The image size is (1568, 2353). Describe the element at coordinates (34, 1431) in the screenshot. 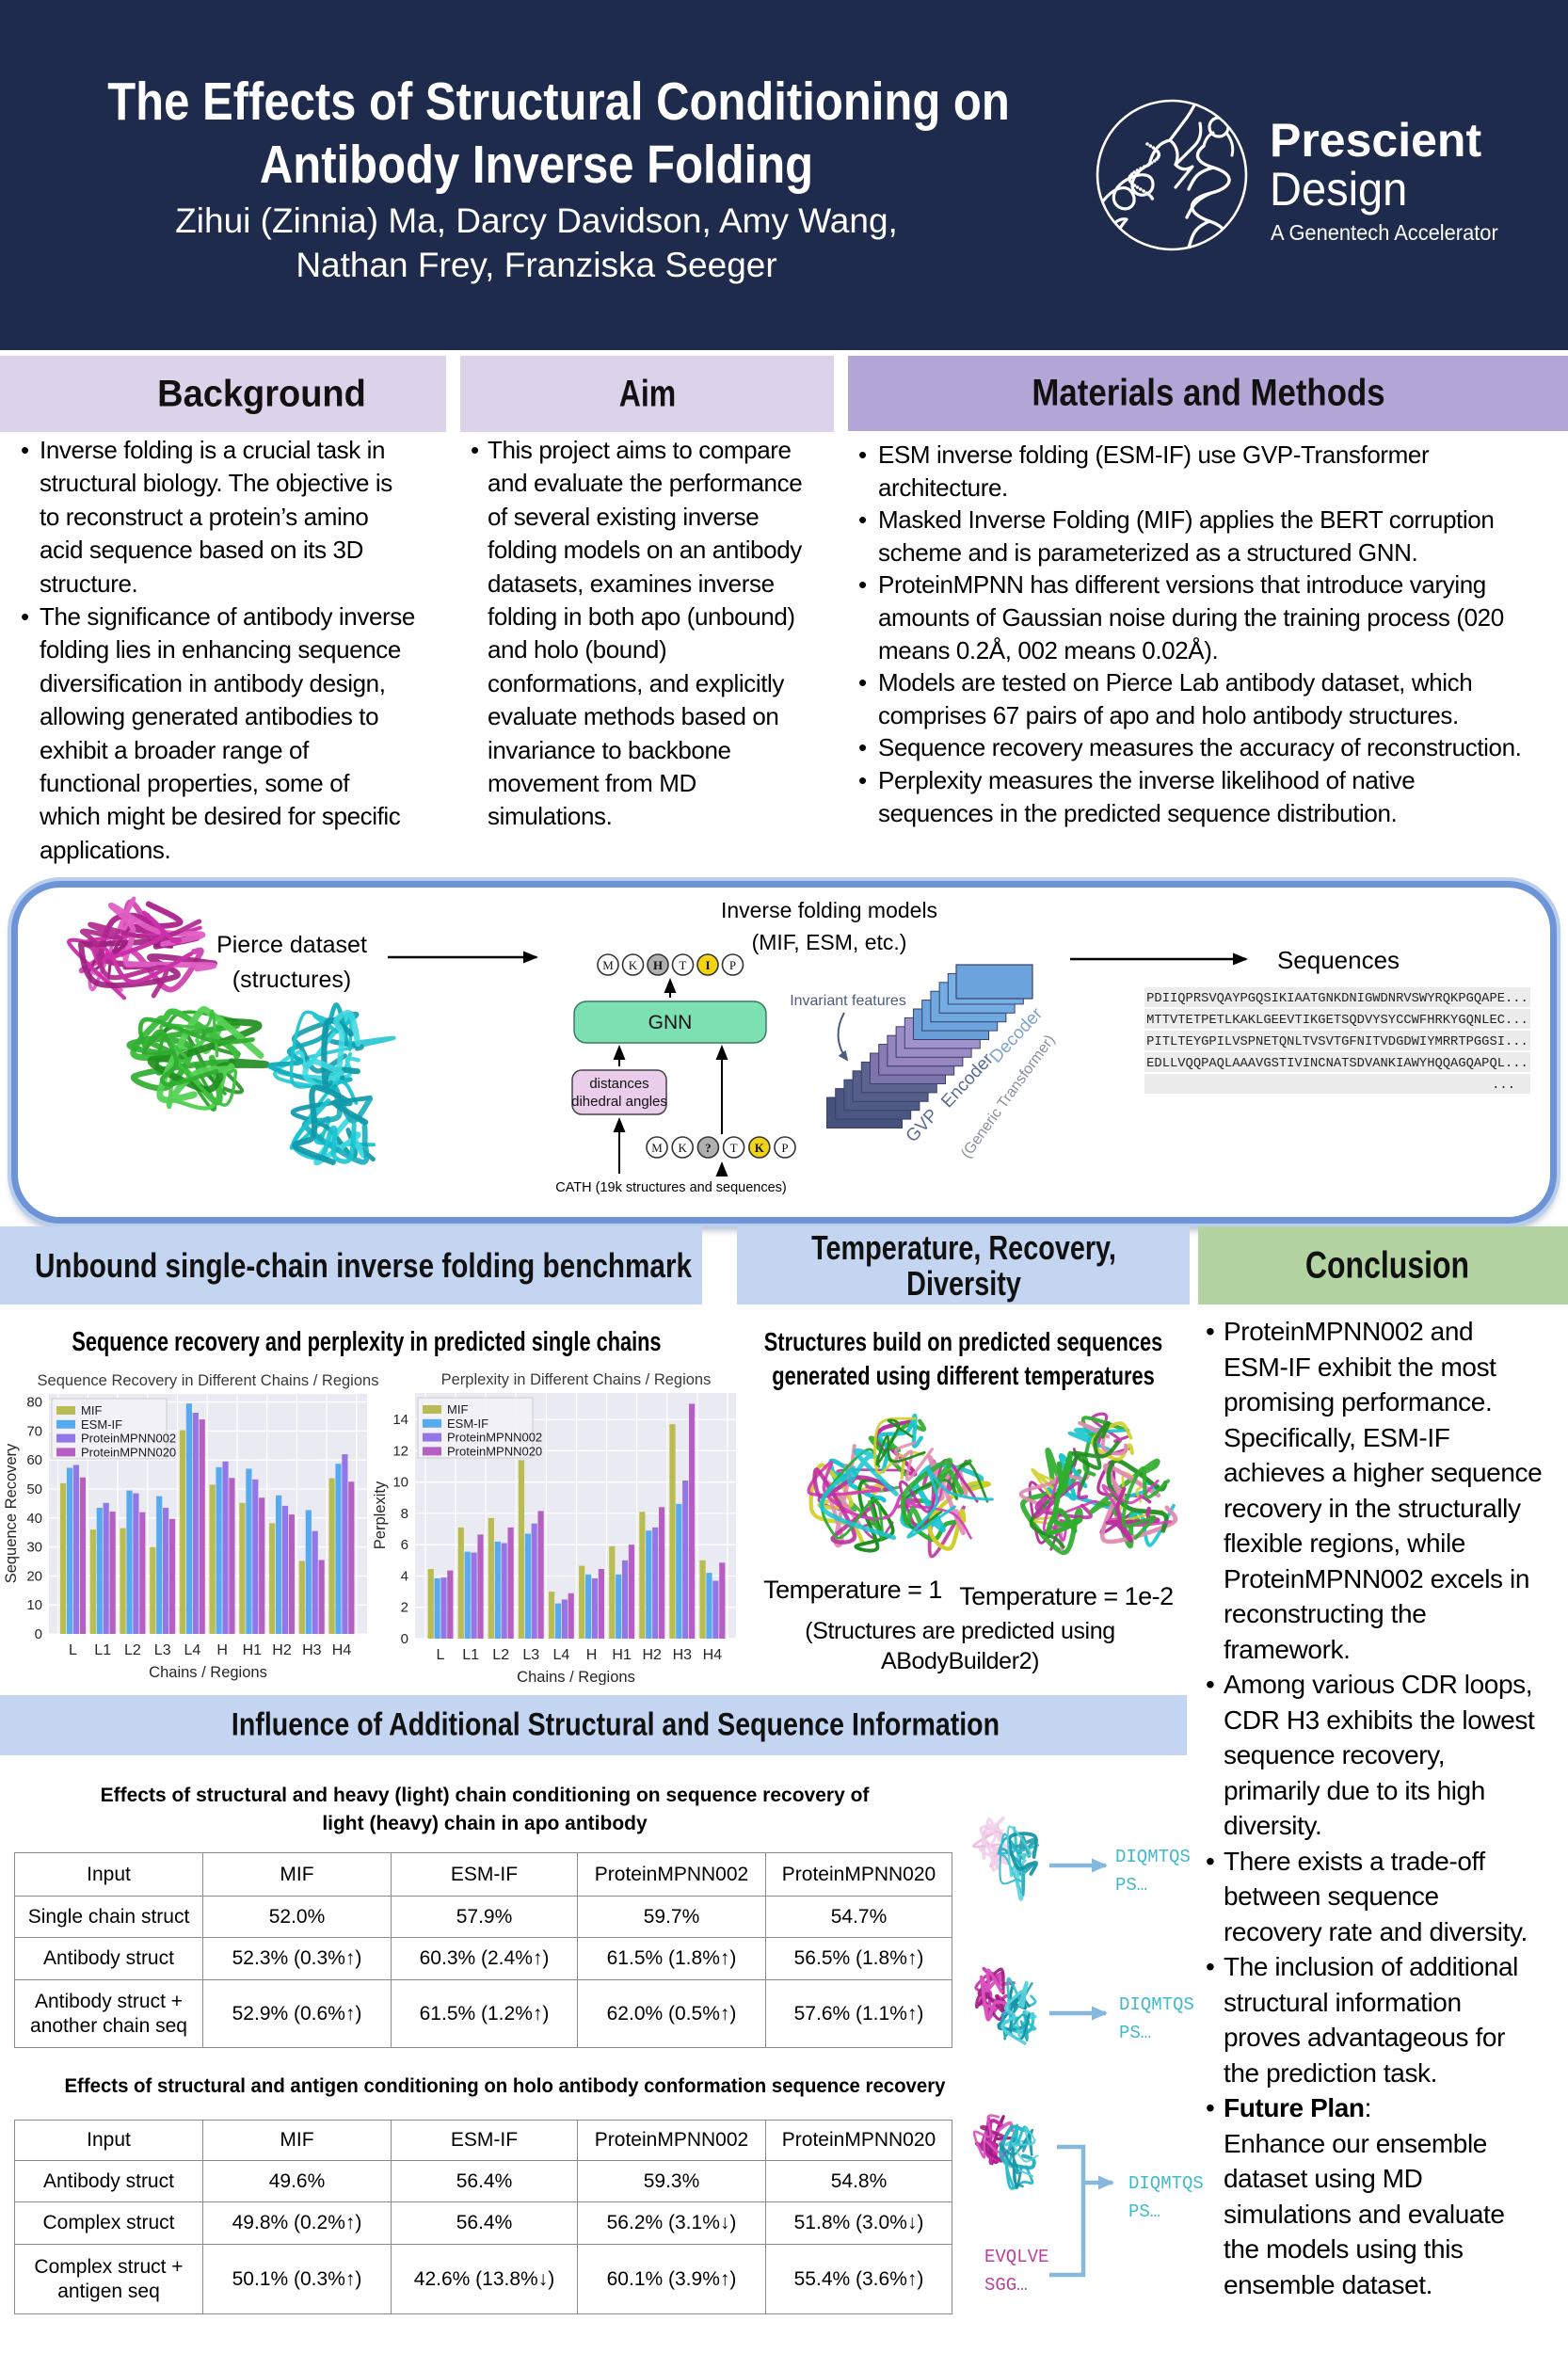

I see `svg-text: 70` at that location.